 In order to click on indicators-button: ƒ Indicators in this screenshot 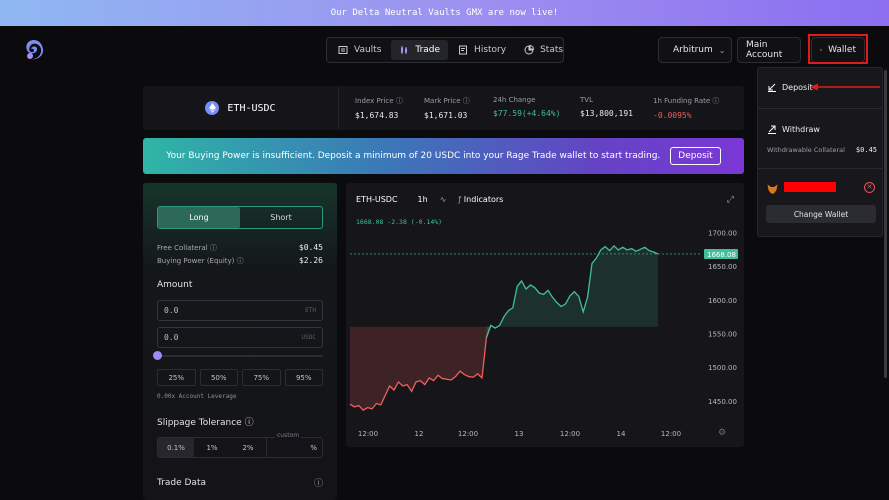, I will do `click(480, 199)`.